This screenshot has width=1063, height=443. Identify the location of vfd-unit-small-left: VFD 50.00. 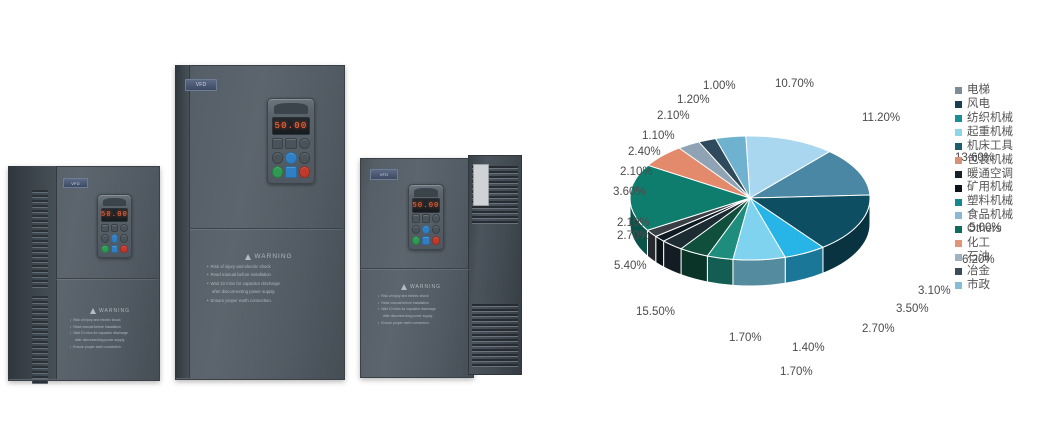
(84, 275).